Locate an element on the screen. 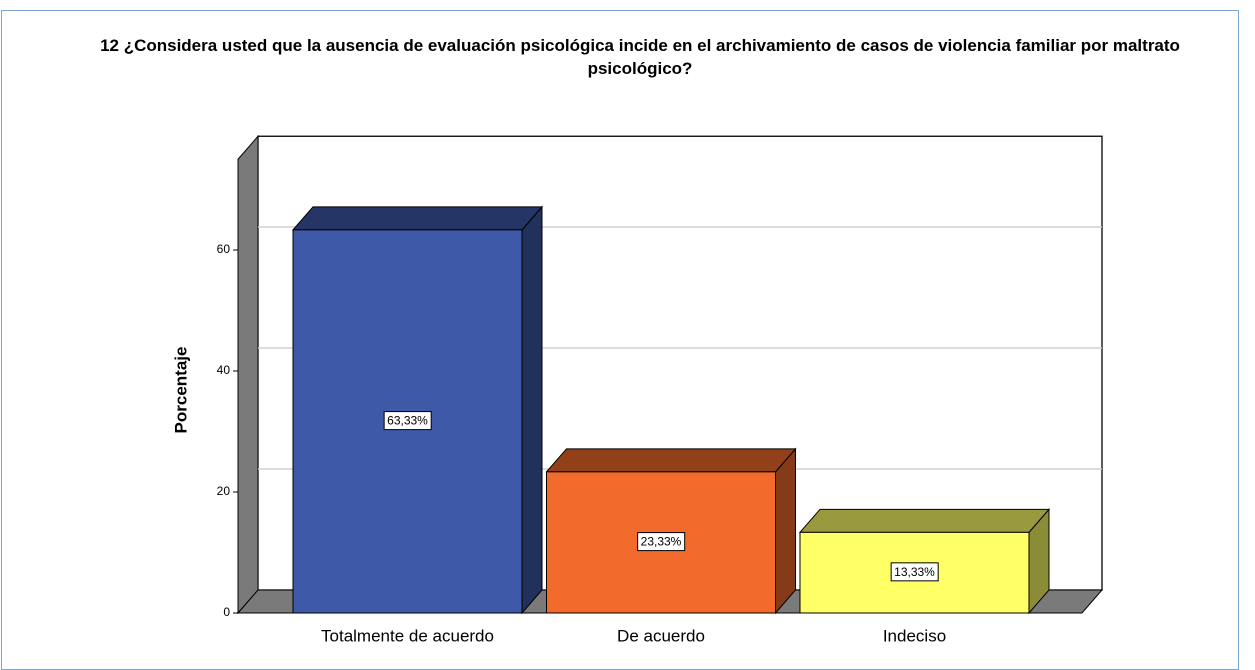 The width and height of the screenshot is (1255, 670). data-label: 63,33% is located at coordinates (407, 421).